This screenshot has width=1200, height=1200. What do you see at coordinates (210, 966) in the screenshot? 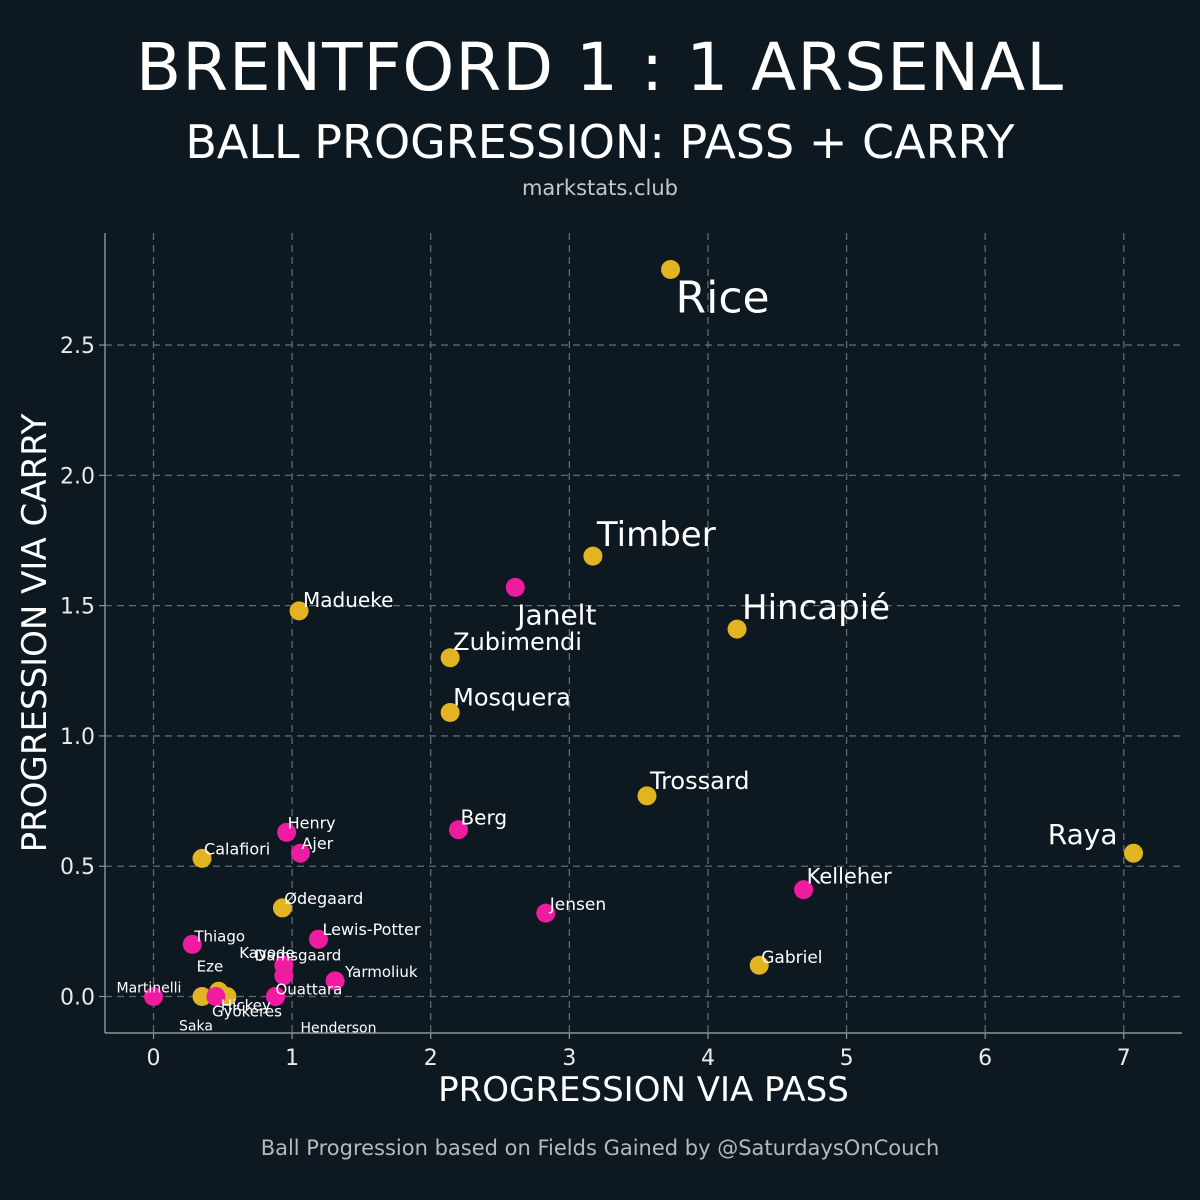
I see `label-eze: Eze` at bounding box center [210, 966].